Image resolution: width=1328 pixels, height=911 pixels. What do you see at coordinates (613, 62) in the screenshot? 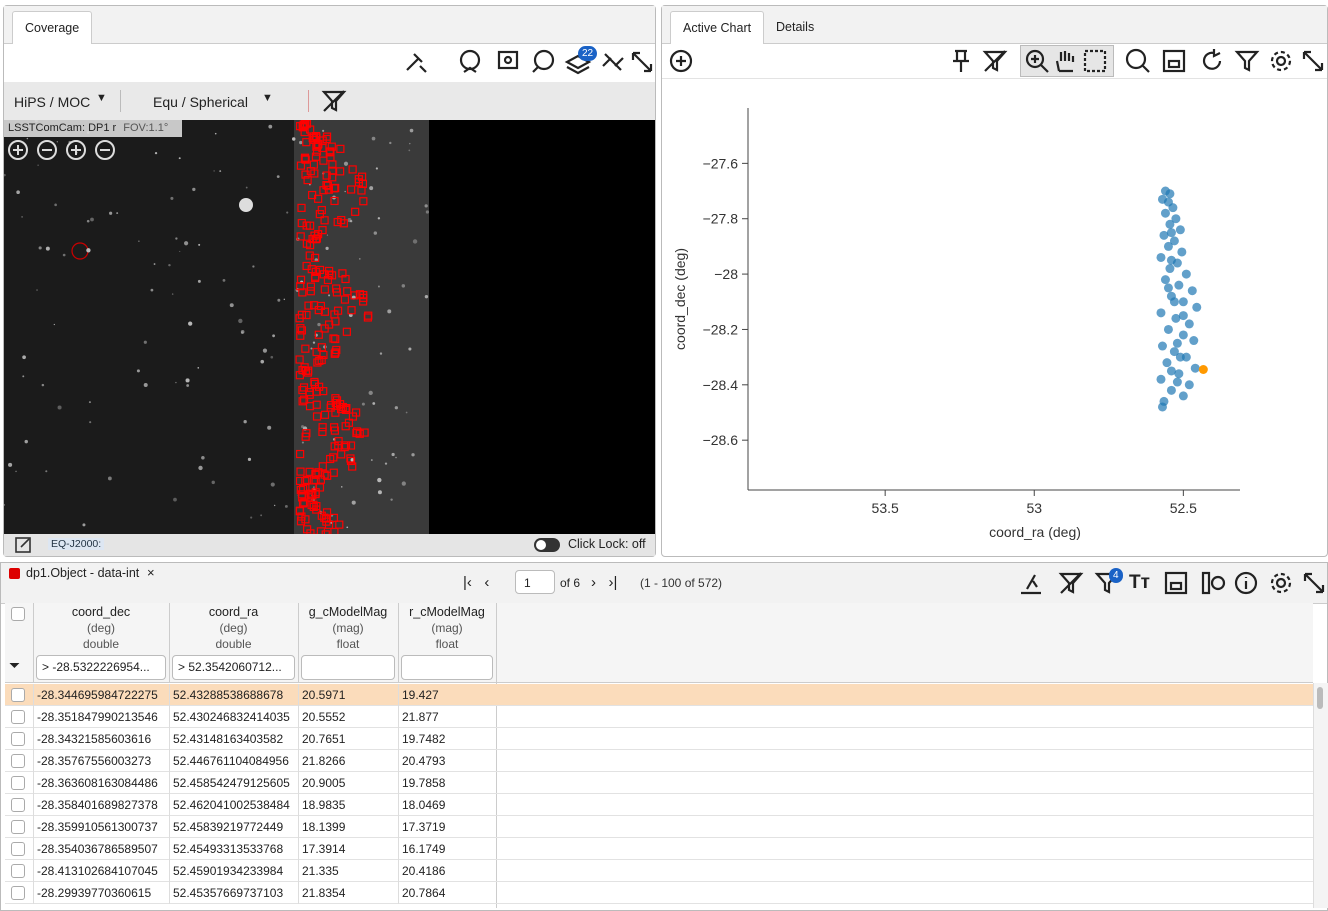
I see `unlink-button` at bounding box center [613, 62].